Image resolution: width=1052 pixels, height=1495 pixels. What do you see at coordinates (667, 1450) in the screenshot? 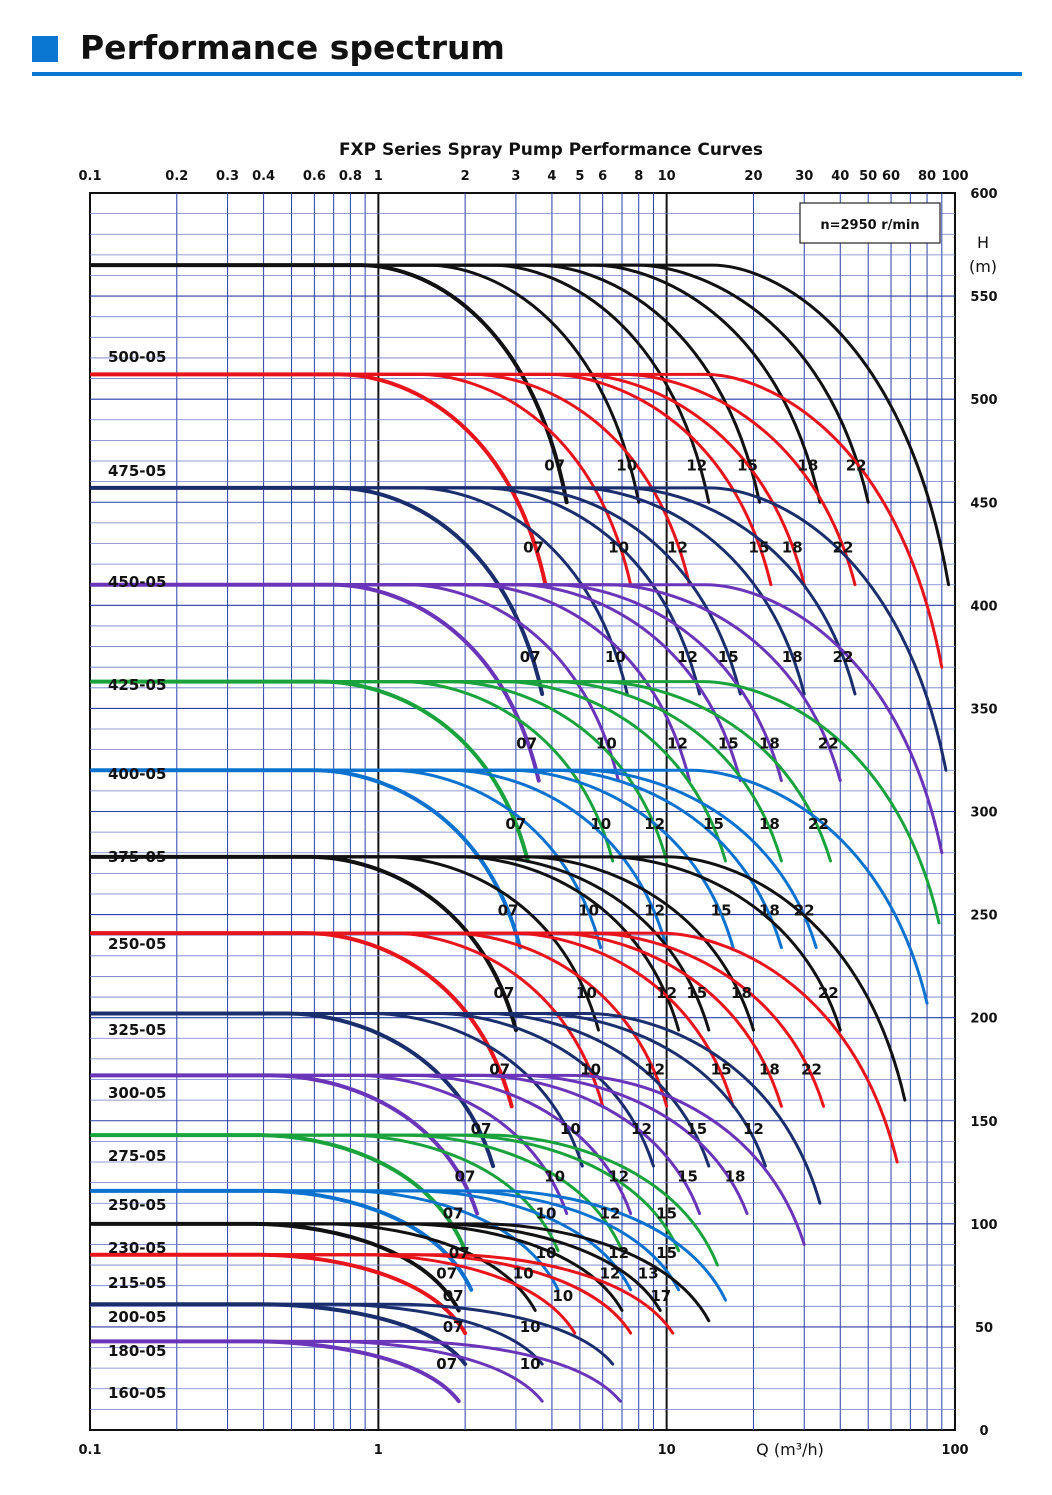
I see `bottom-tick-label: 10` at bounding box center [667, 1450].